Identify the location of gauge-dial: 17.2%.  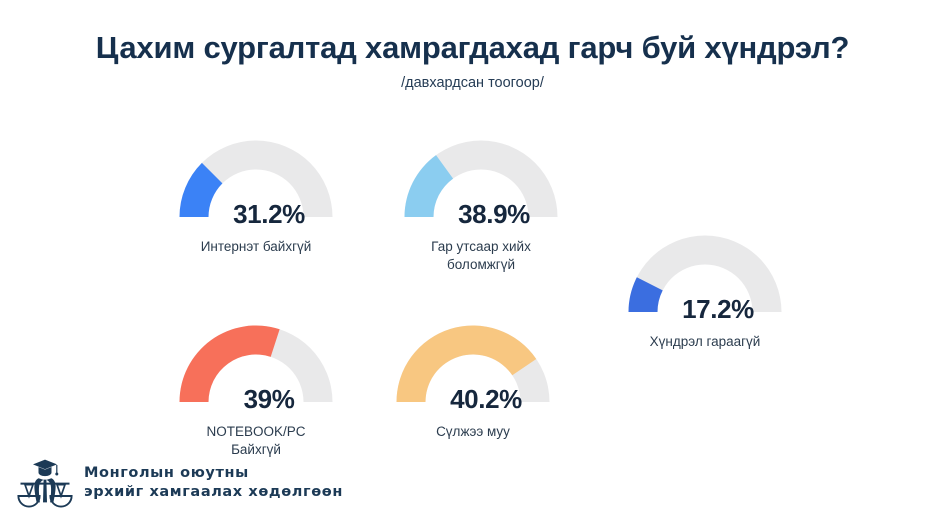
(705, 278).